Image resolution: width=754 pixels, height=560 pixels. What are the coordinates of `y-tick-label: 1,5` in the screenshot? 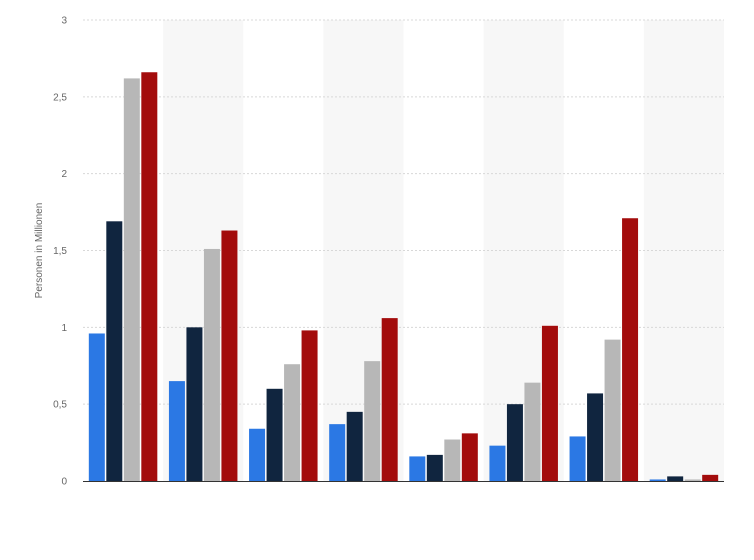 It's located at (60, 251).